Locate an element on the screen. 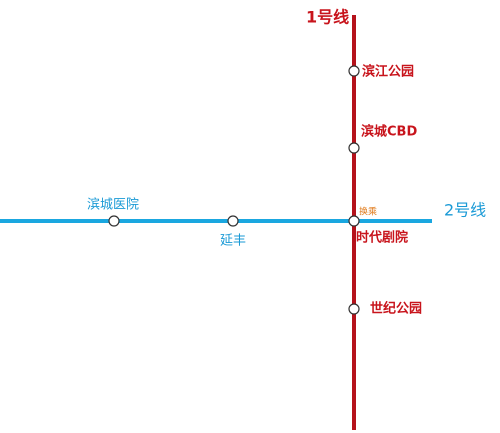 This screenshot has height=433, width=500. station-label: 滨城CBD is located at coordinates (389, 132).